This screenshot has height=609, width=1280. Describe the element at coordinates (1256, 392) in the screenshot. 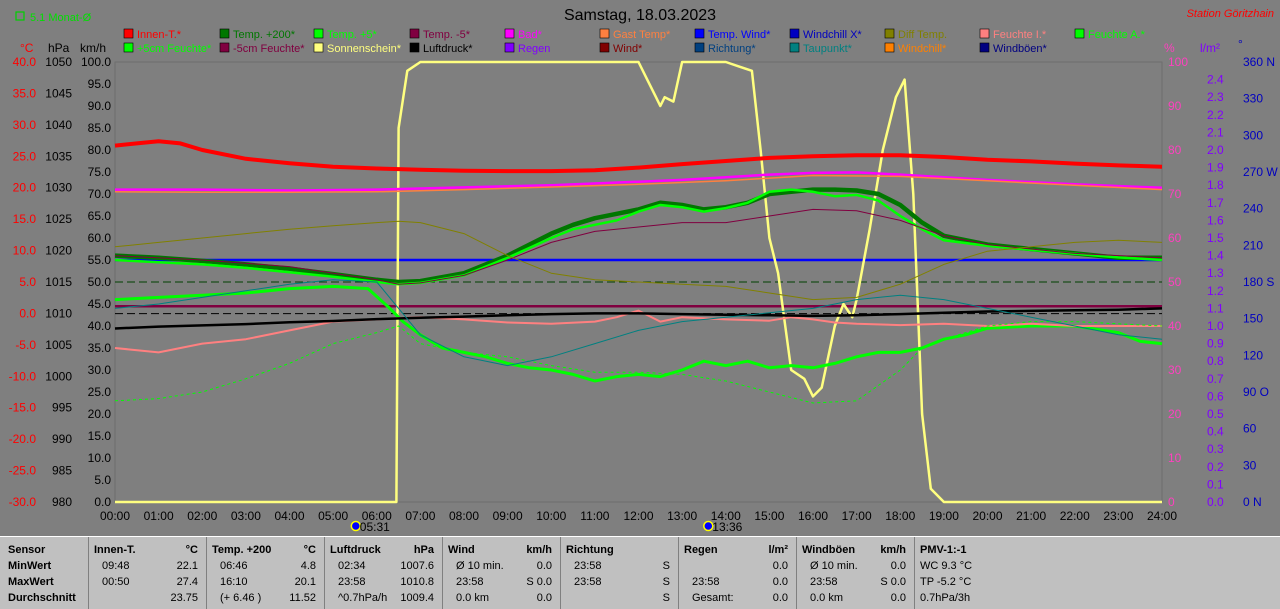

I see `tick-dir-9: 90 O` at that location.